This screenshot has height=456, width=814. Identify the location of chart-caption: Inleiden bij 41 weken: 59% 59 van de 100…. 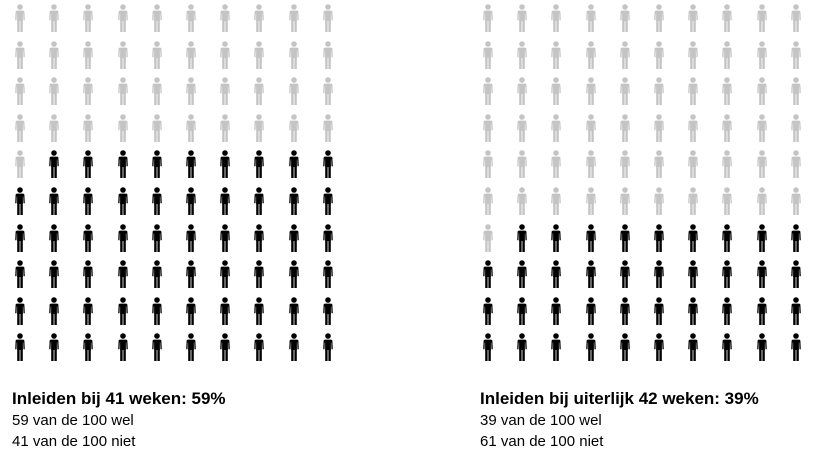
(182, 420).